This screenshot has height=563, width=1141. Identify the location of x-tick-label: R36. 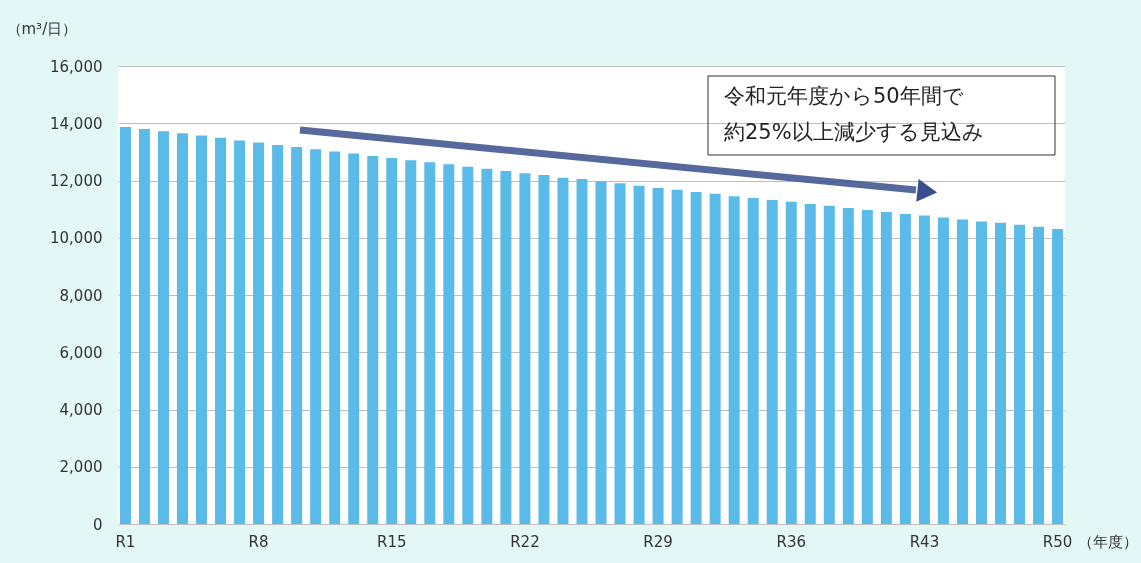
(791, 541).